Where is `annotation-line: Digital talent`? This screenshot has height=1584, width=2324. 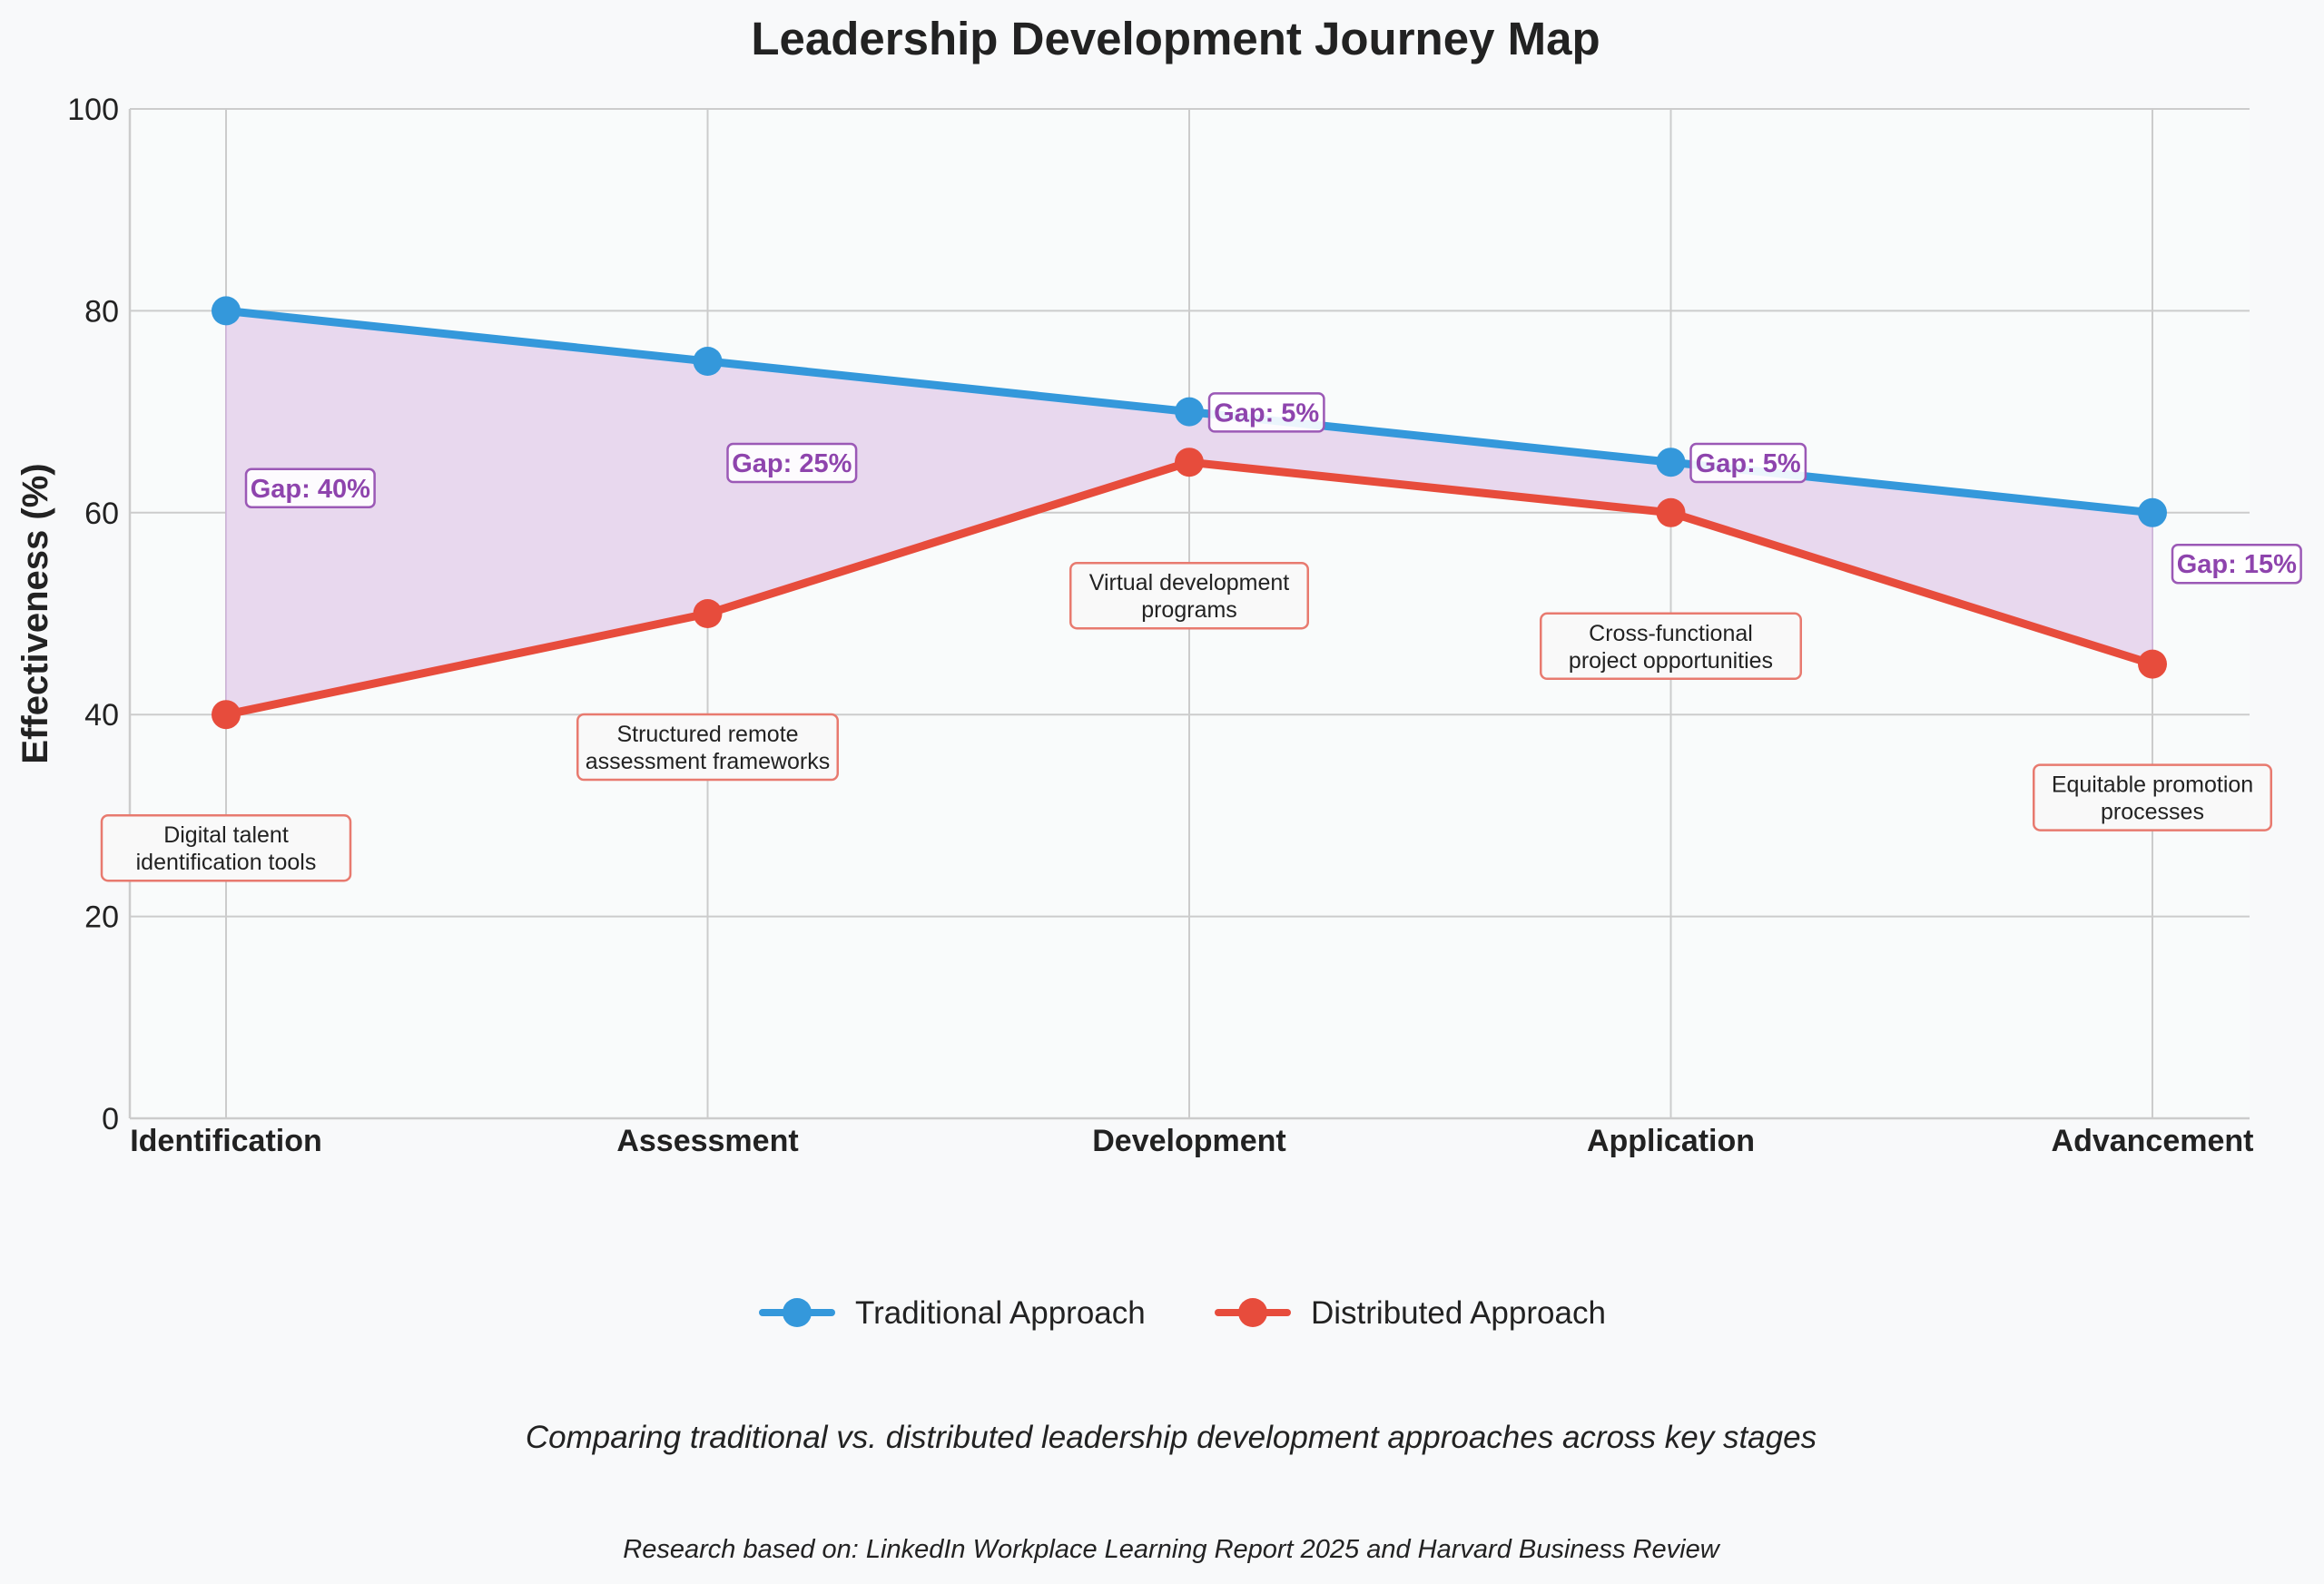 annotation-line: Digital talent is located at coordinates (226, 835).